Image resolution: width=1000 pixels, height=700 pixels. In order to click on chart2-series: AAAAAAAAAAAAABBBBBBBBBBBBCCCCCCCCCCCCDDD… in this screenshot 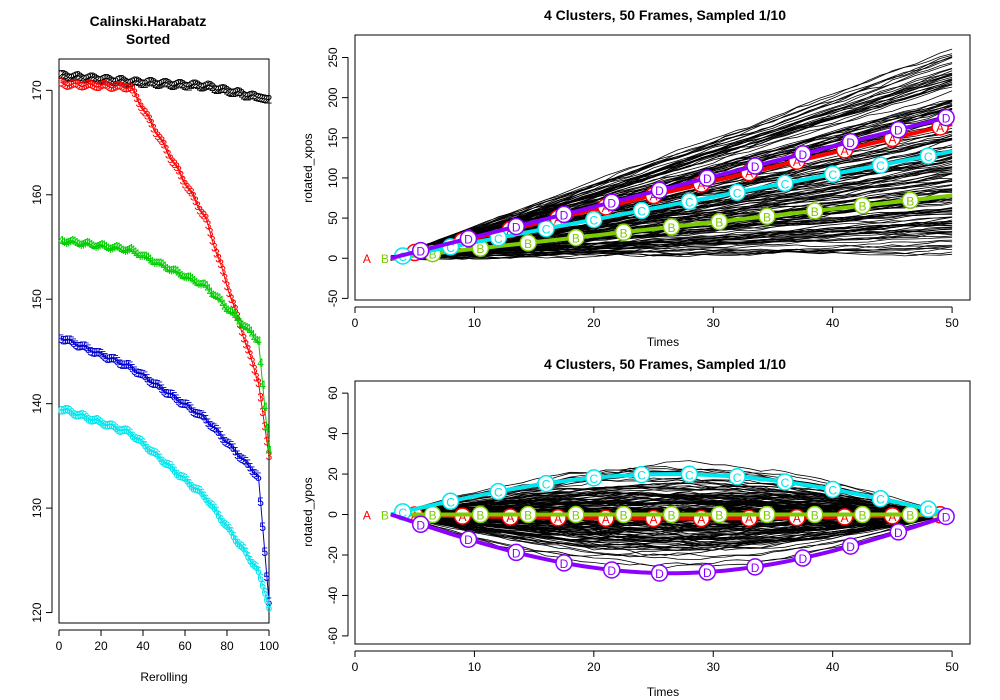, I will do `click(659, 187)`.